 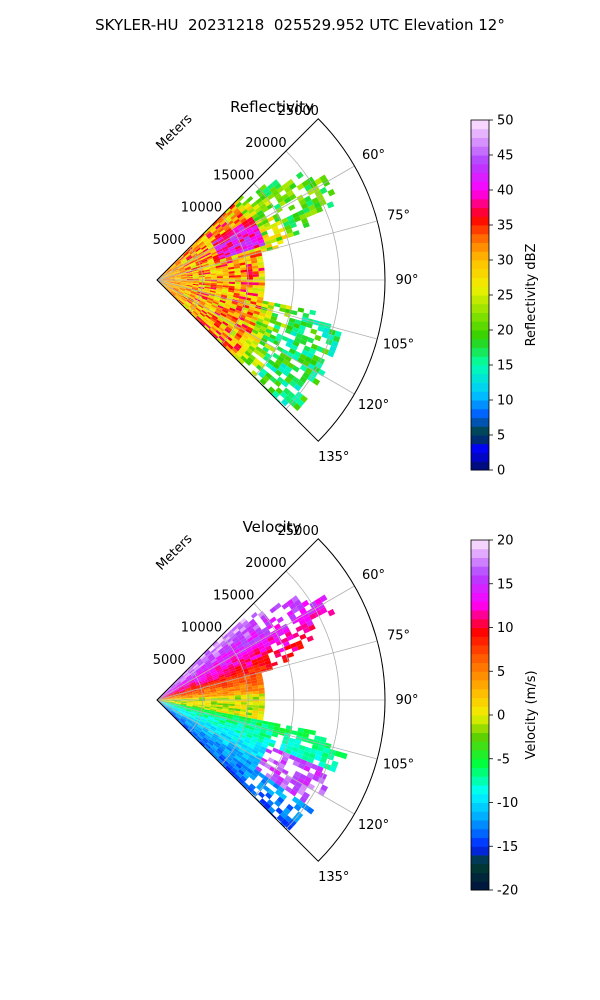 I want to click on colorbar-tick-label: 15, so click(x=505, y=584).